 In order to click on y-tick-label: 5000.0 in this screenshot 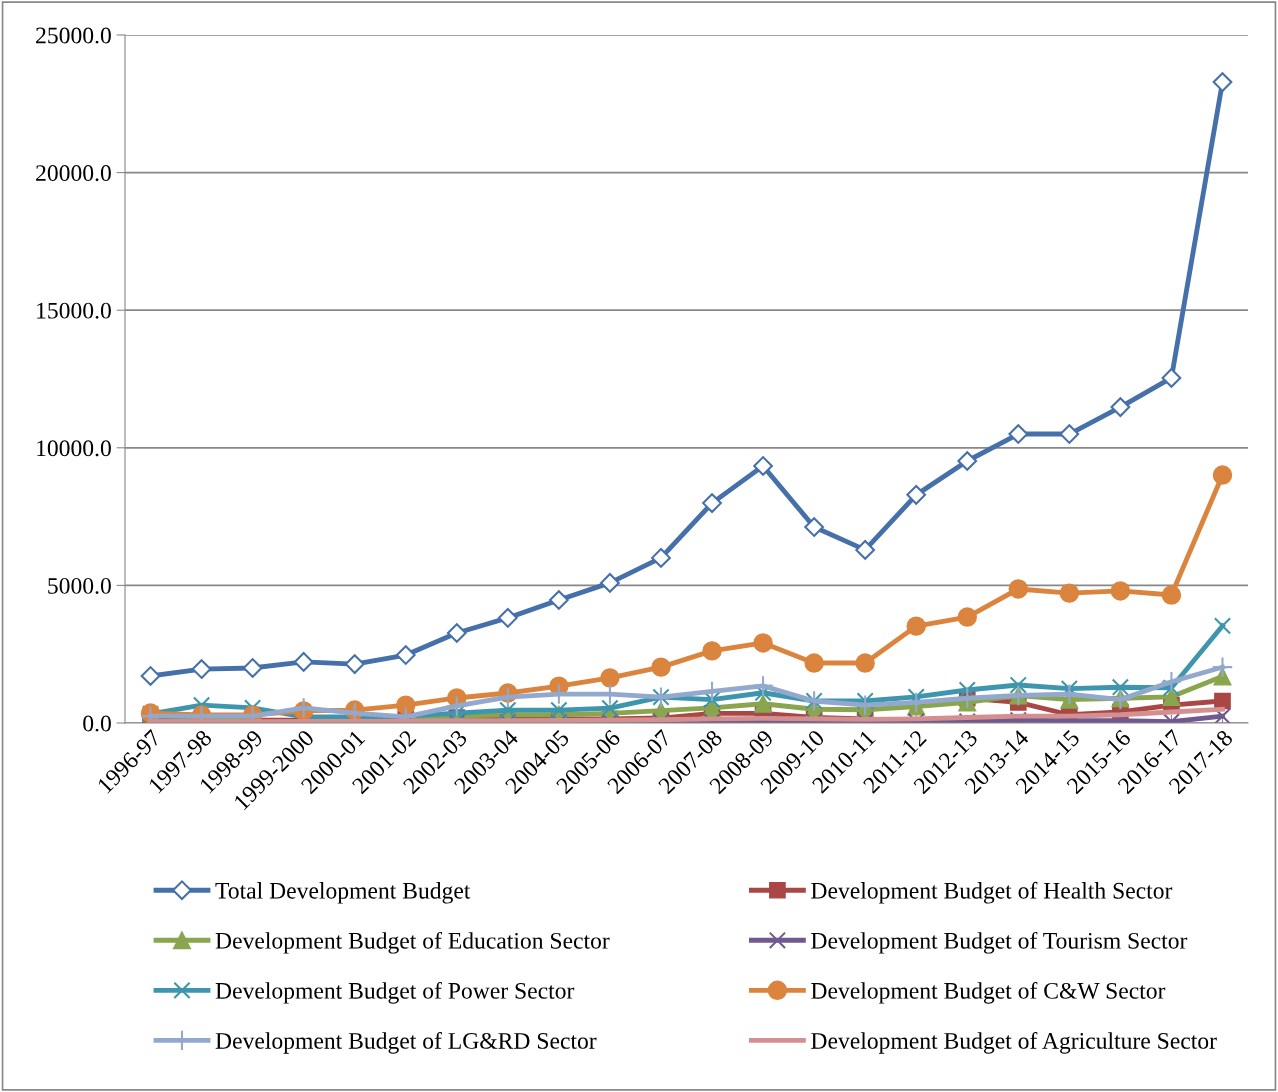, I will do `click(79, 585)`.